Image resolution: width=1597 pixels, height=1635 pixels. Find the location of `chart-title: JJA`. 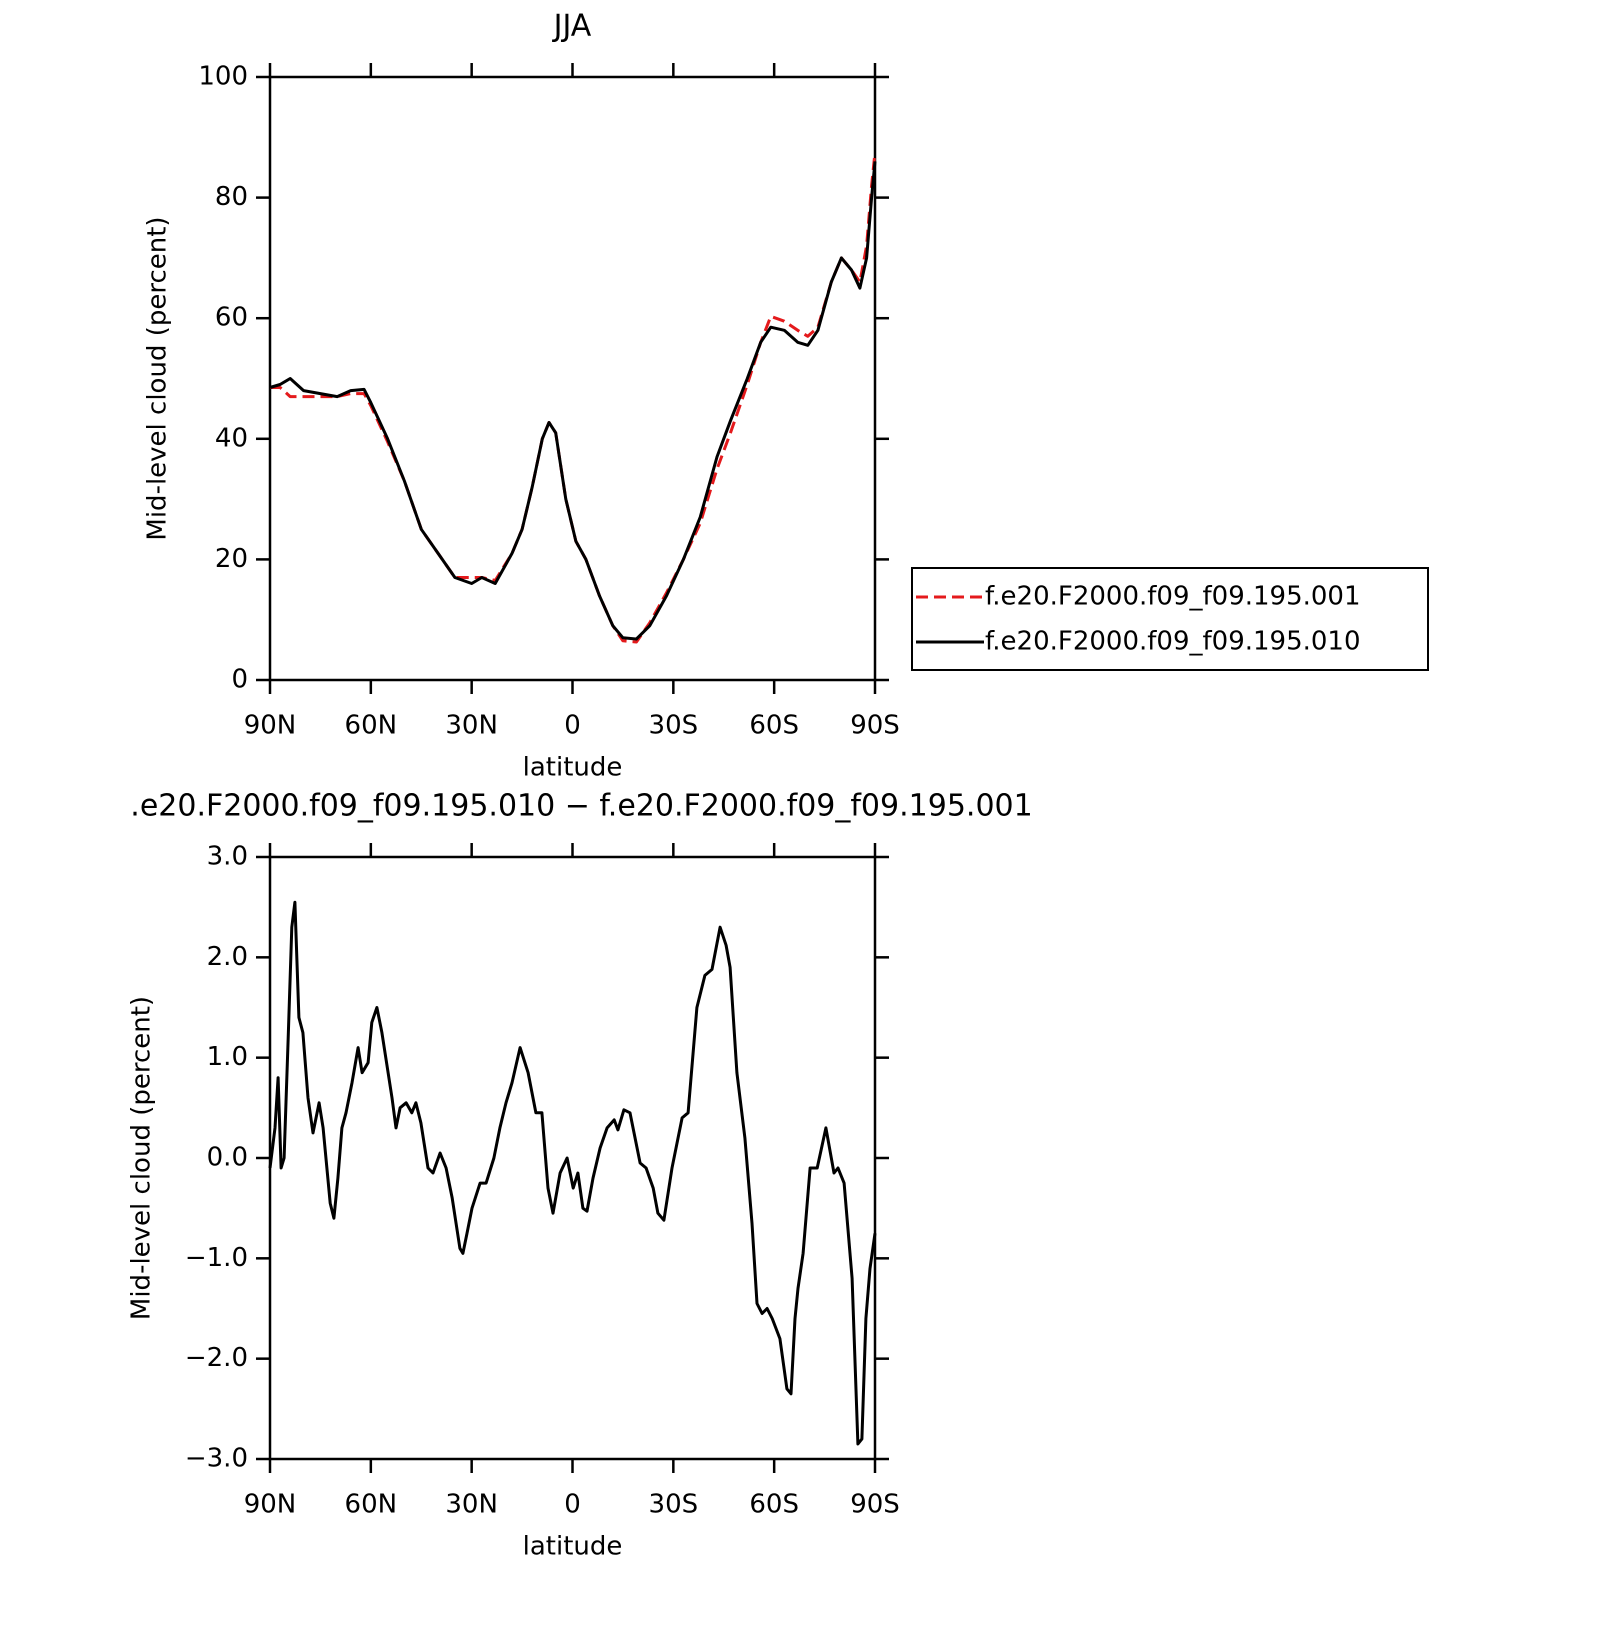

chart-title: JJA is located at coordinates (572, 26).